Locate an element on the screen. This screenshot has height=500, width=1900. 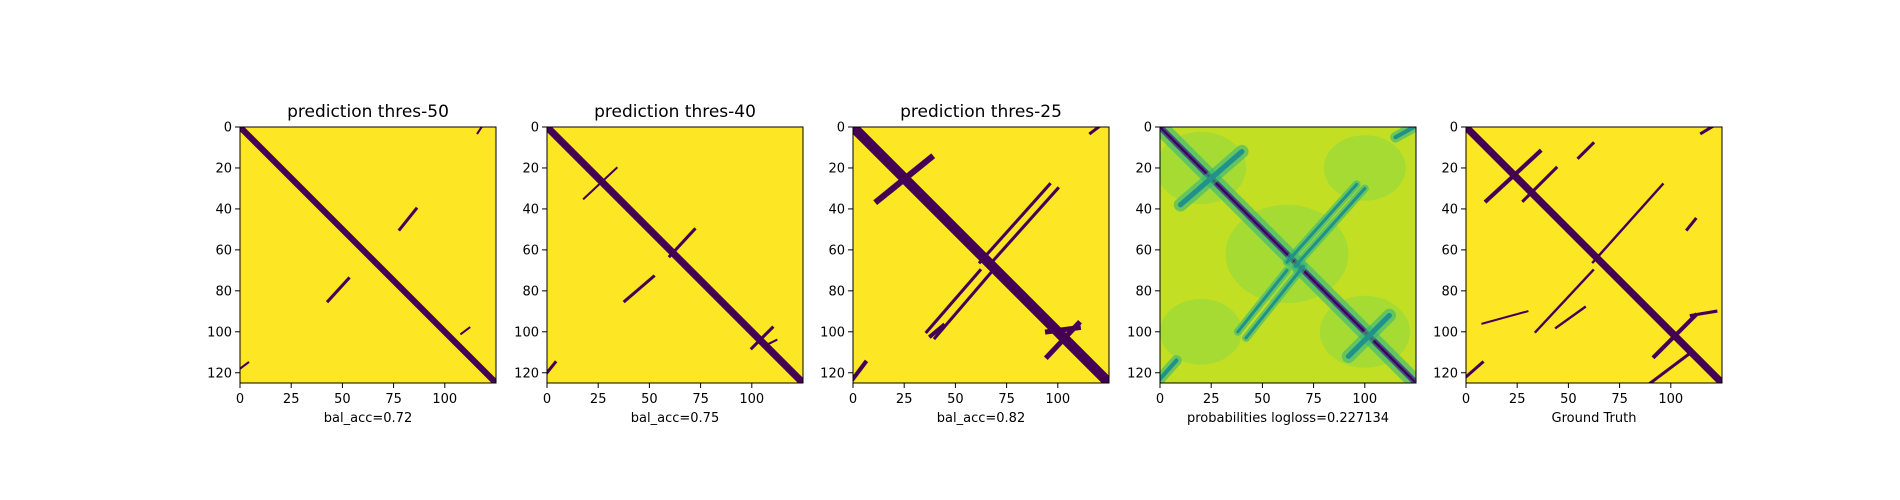
panel-title: prediction thres-40 is located at coordinates (675, 112).